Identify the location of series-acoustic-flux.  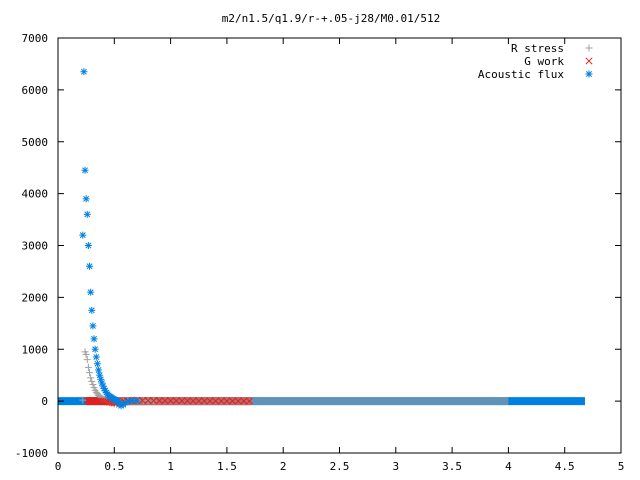
(110, 239).